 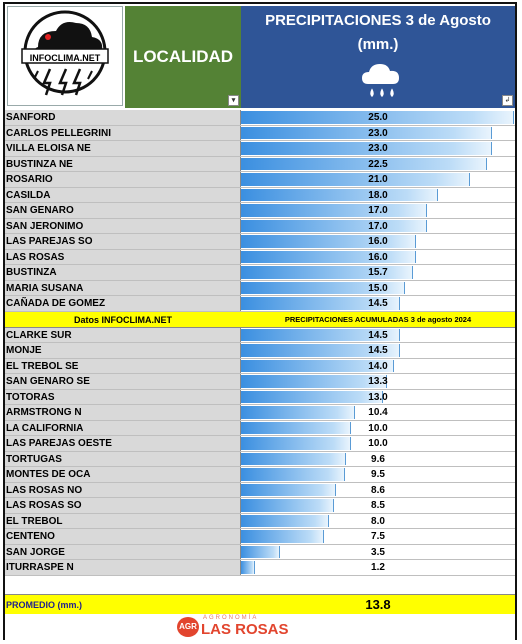 I want to click on table-row: SAN JERONIMO 17.0, so click(x=260, y=226).